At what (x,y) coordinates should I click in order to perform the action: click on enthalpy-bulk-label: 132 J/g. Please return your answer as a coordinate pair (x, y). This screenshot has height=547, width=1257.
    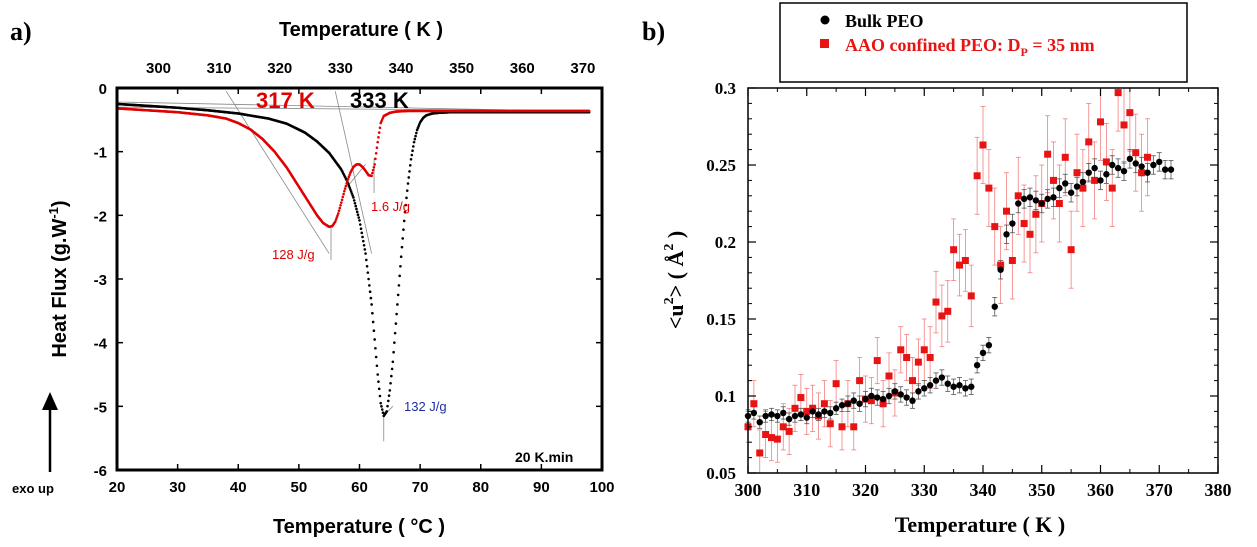
    Looking at the image, I should click on (425, 406).